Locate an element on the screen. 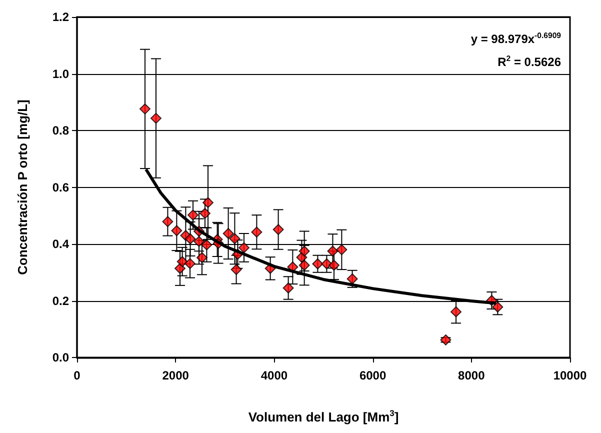 The height and width of the screenshot is (433, 601). x-tick-label: 6000 is located at coordinates (372, 375).